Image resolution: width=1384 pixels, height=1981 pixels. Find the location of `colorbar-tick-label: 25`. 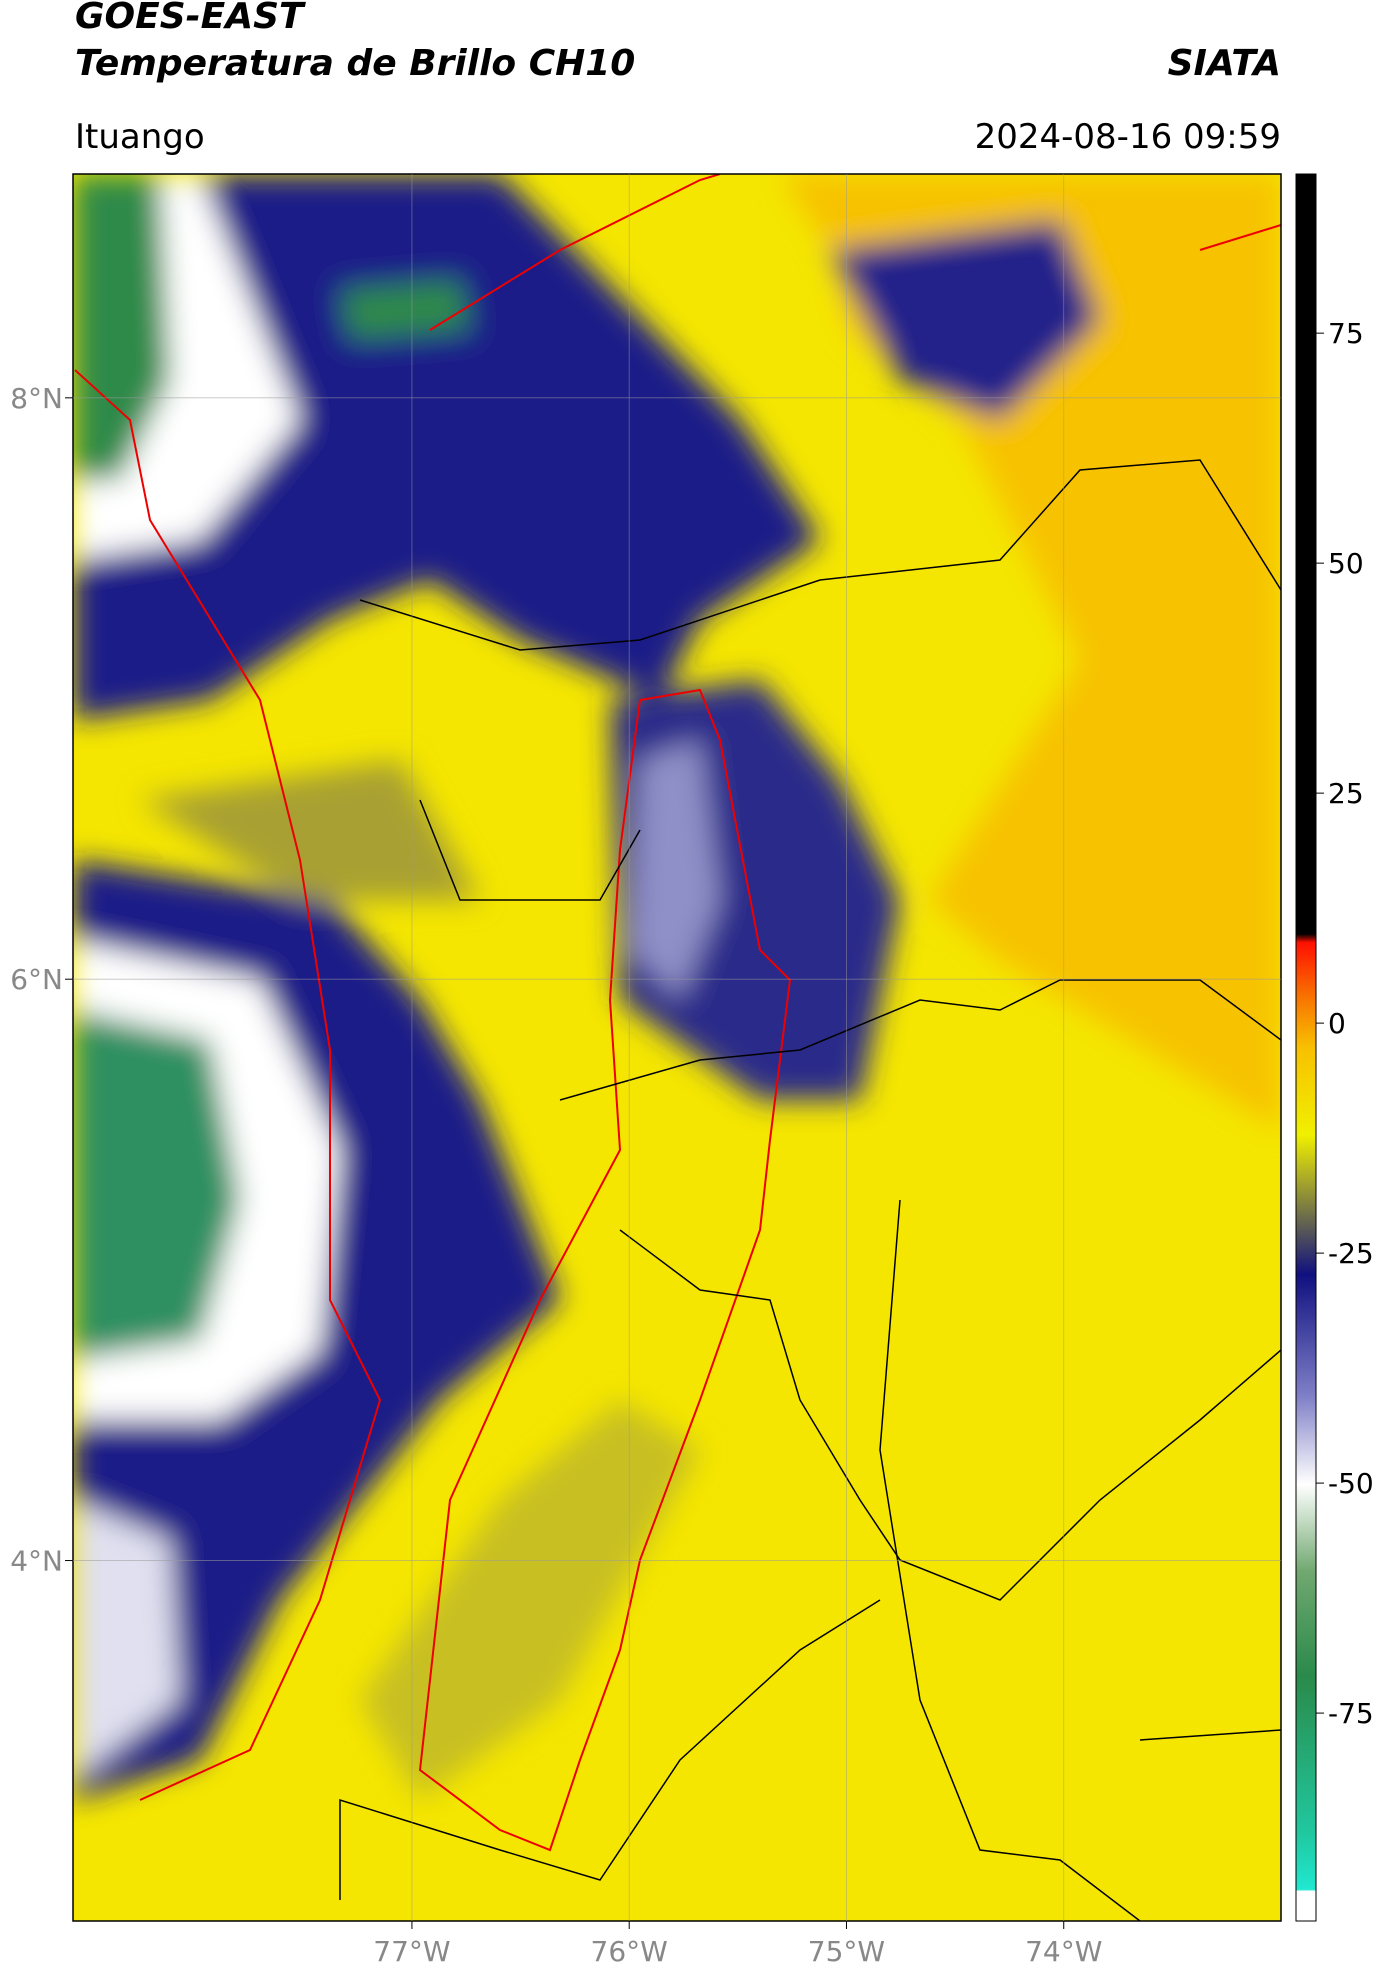

colorbar-tick-label: 25 is located at coordinates (1346, 793).